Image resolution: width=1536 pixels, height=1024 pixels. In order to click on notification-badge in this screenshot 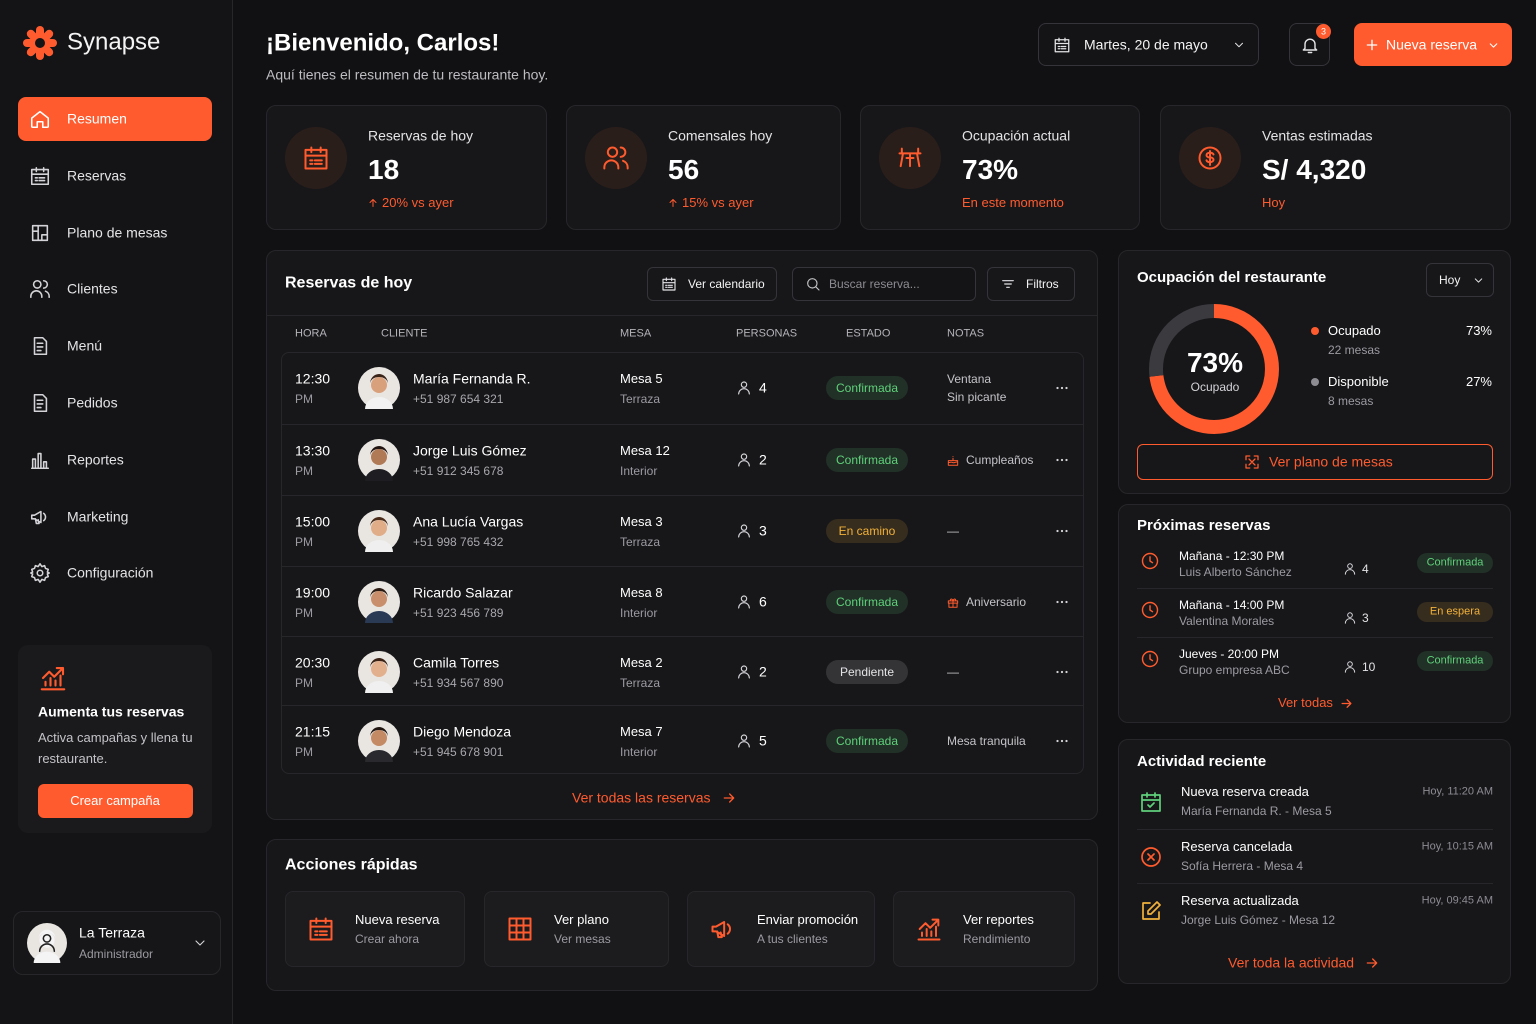, I will do `click(1323, 31)`.